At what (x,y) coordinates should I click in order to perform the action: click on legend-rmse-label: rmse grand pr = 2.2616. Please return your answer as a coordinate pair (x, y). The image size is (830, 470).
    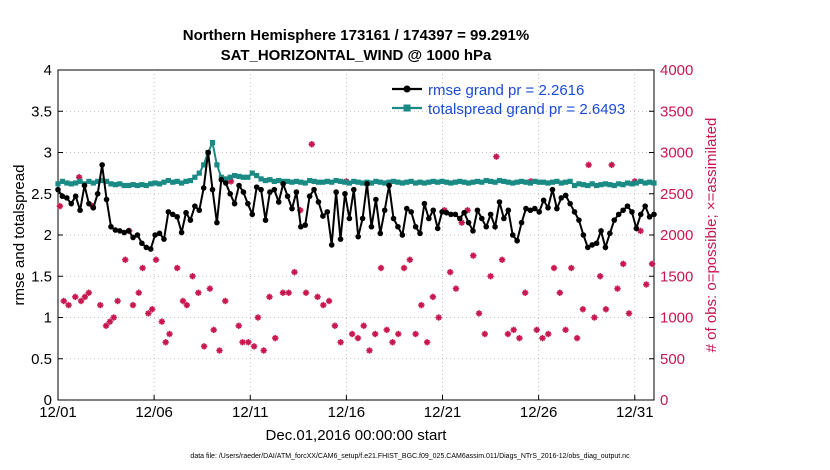
    Looking at the image, I should click on (506, 90).